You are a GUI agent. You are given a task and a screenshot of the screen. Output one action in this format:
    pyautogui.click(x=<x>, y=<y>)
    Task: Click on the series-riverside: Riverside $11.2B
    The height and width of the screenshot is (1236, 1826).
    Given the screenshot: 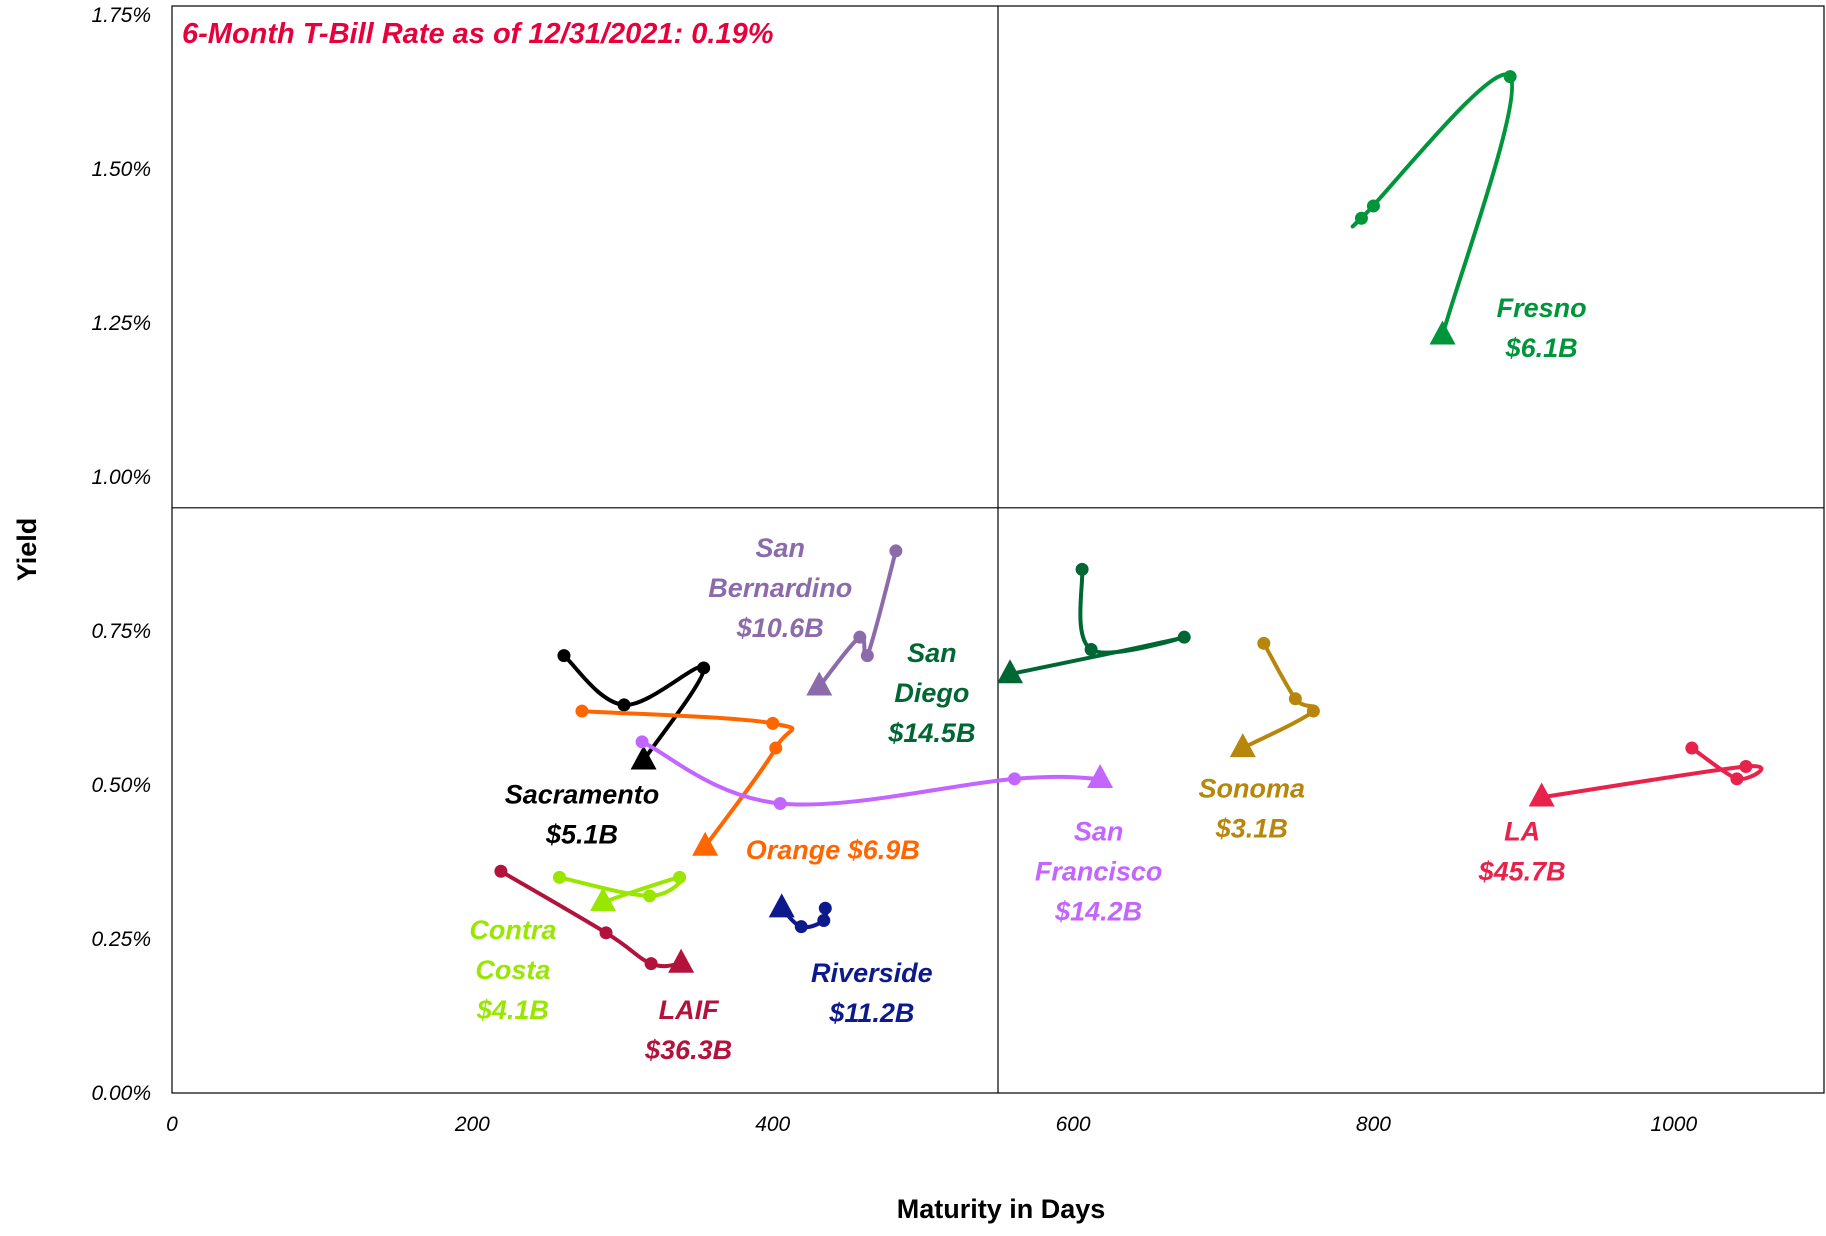 What is the action you would take?
    pyautogui.click(x=850, y=960)
    